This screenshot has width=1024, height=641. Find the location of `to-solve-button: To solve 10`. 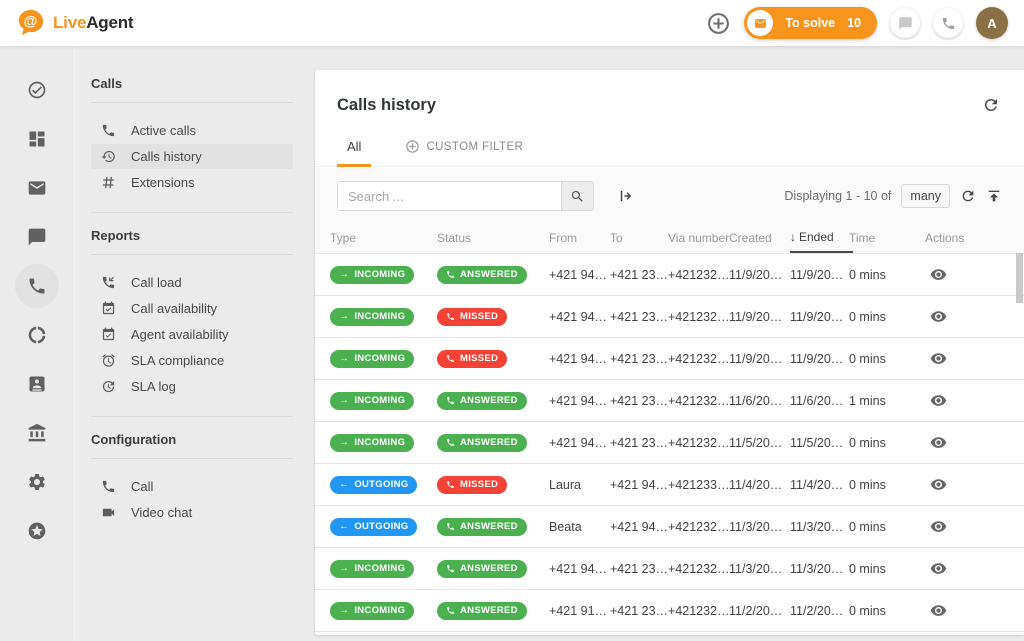

to-solve-button: To solve 10 is located at coordinates (810, 23).